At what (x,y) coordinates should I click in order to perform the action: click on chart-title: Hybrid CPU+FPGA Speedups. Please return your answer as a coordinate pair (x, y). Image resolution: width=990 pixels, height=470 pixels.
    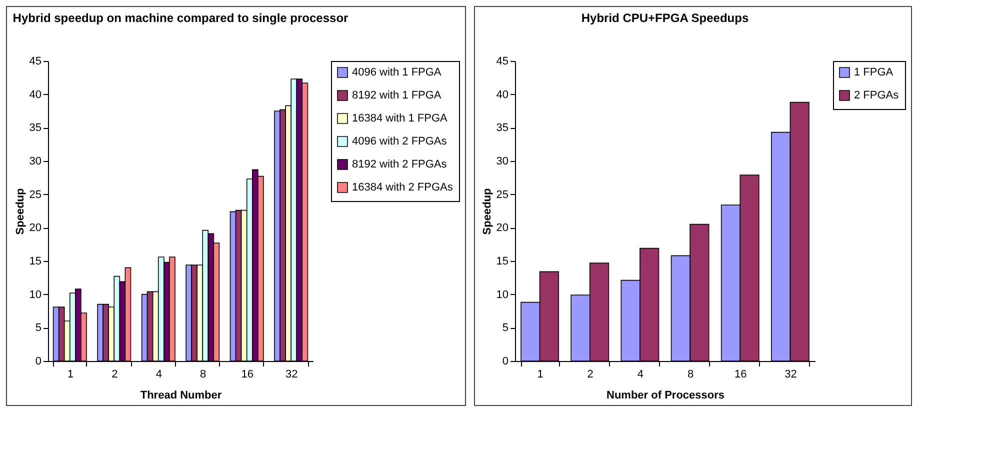
    Looking at the image, I should click on (665, 18).